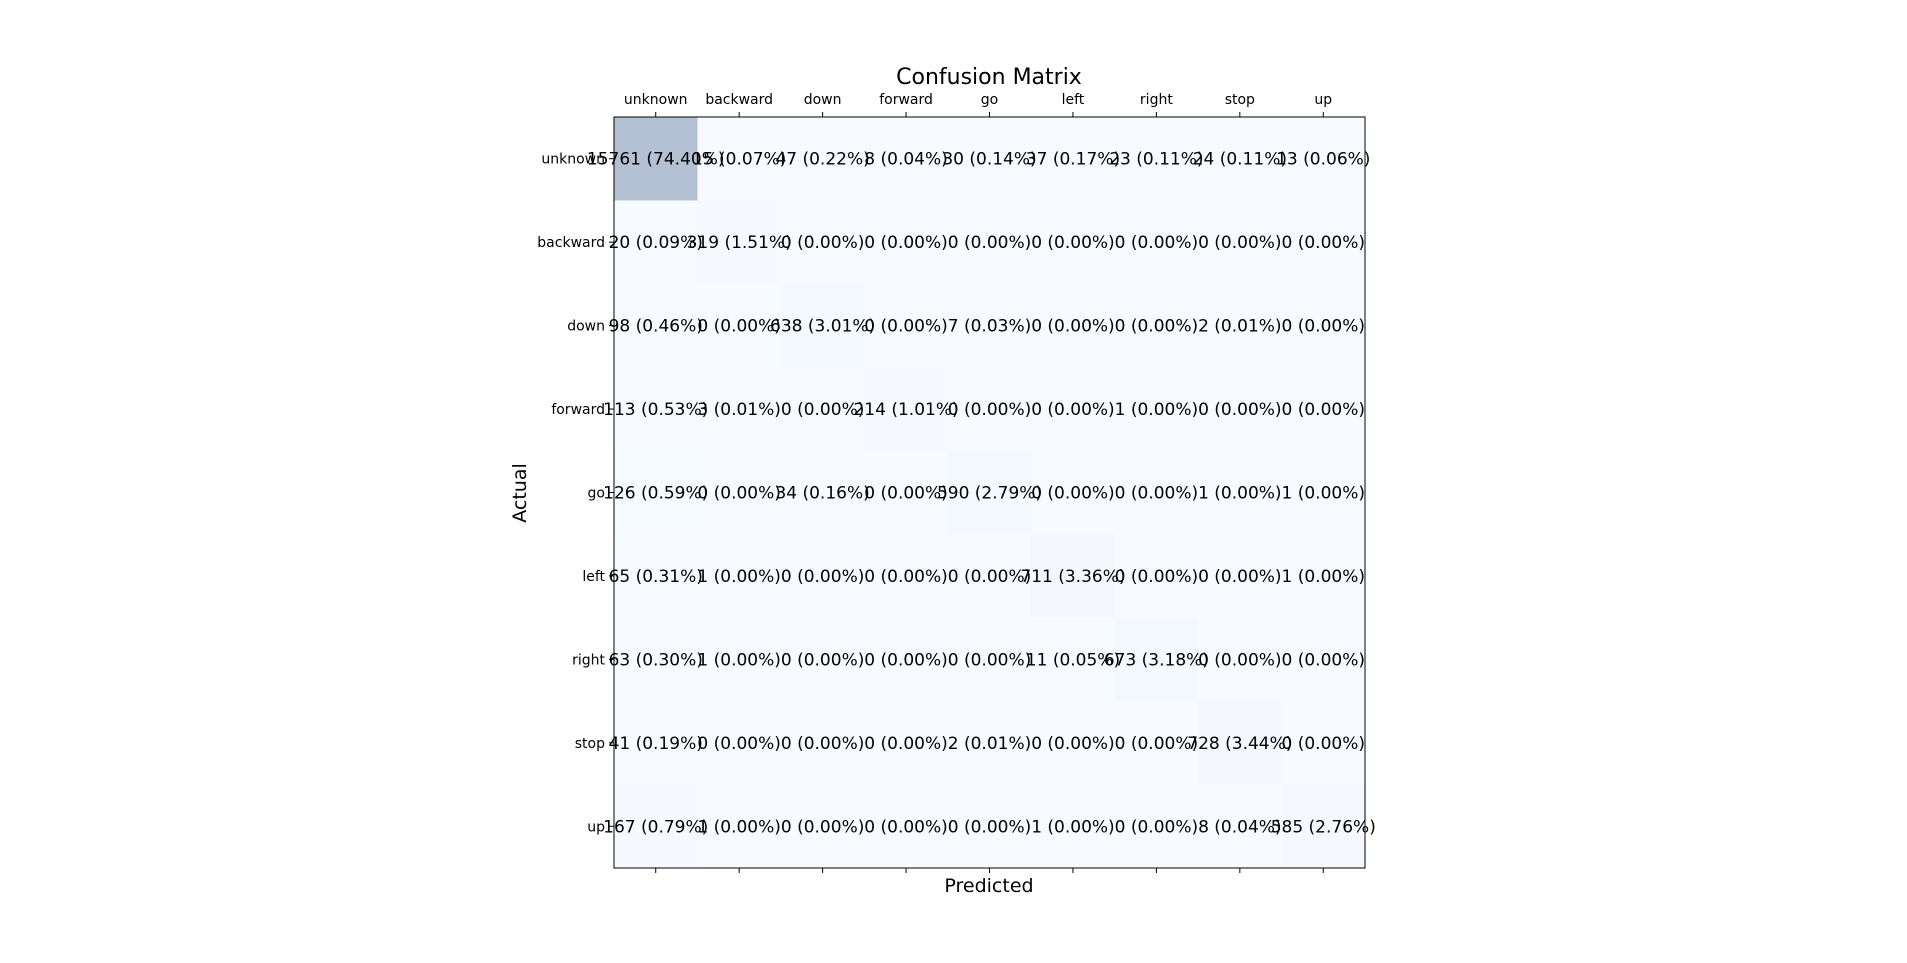 This screenshot has width=1907, height=963. What do you see at coordinates (989, 100) in the screenshot?
I see `x-tick-label: go` at bounding box center [989, 100].